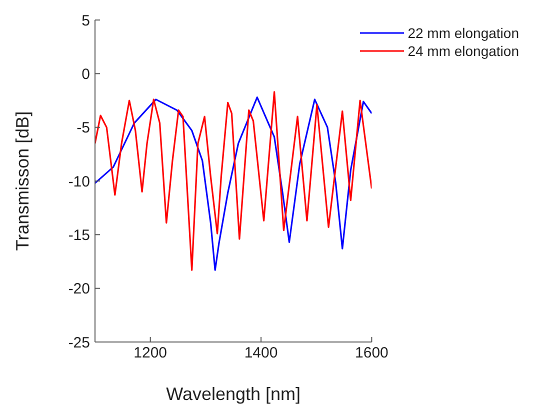  I want to click on x-tick-label: 1400, so click(261, 353).